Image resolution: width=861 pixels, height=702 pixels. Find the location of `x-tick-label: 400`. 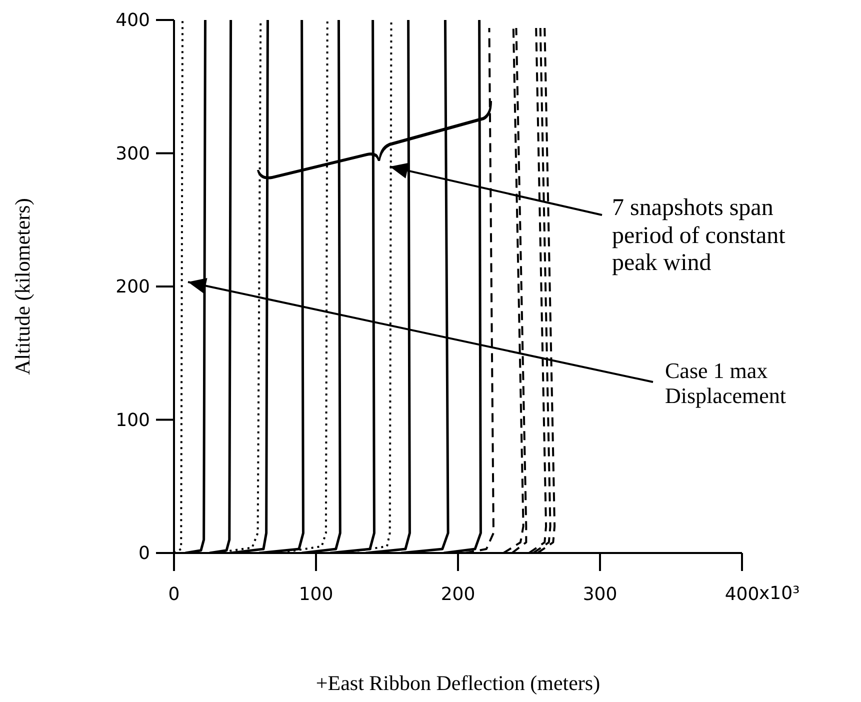

x-tick-label: 400 is located at coordinates (742, 594).